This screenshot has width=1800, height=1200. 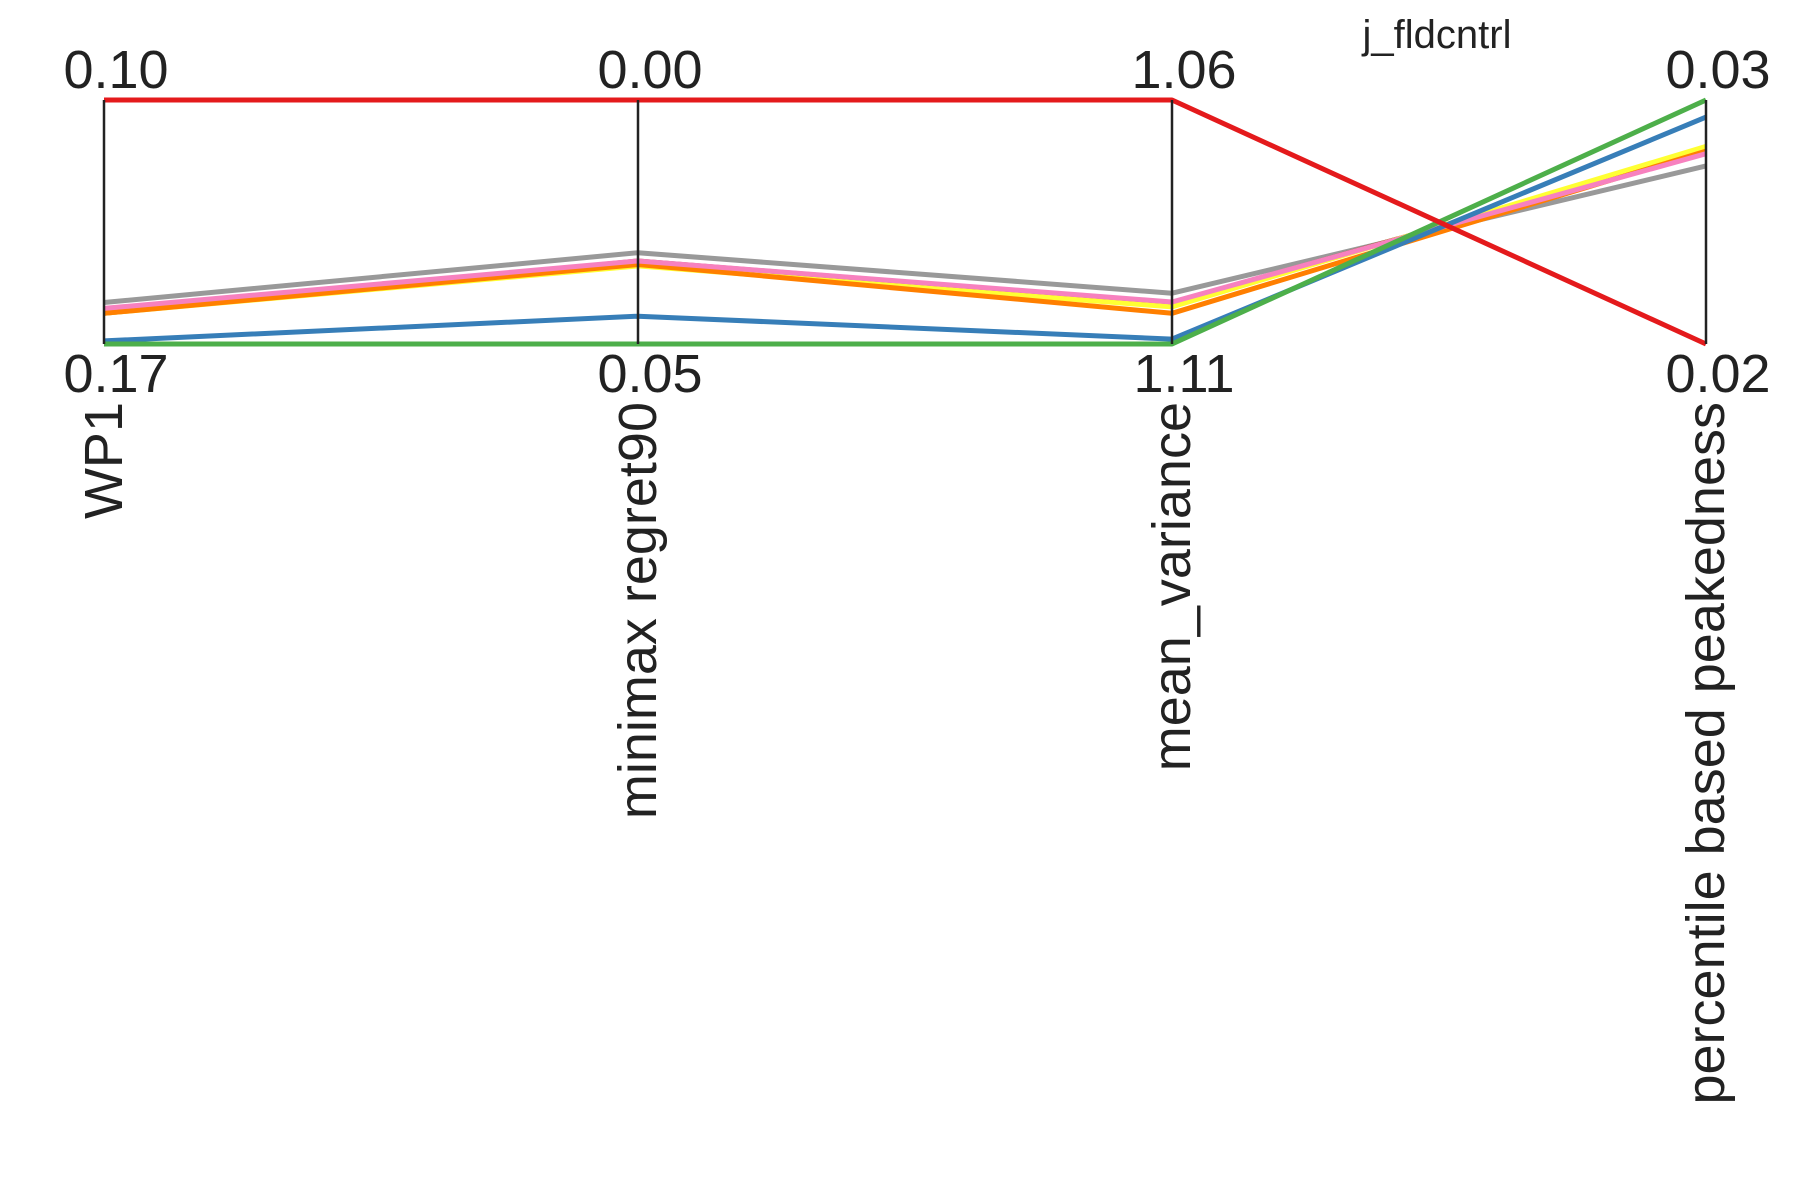 I want to click on axis-bottom-tick-label: 0.02, so click(x=1717, y=374).